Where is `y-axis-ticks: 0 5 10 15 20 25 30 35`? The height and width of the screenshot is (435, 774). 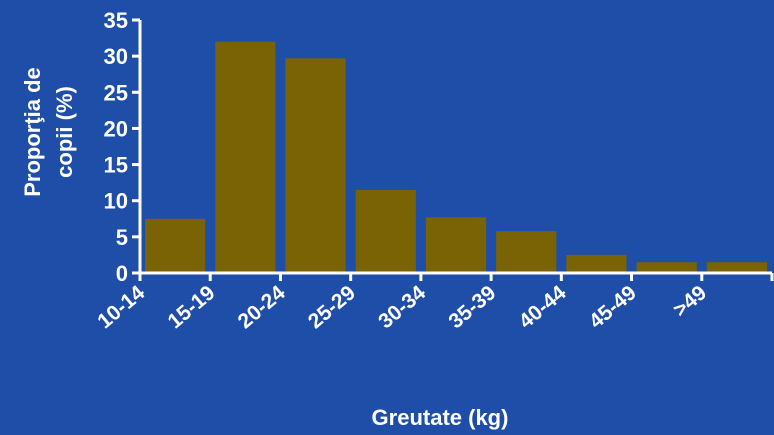 y-axis-ticks: 0 5 10 15 20 25 30 35 is located at coordinates (122, 147).